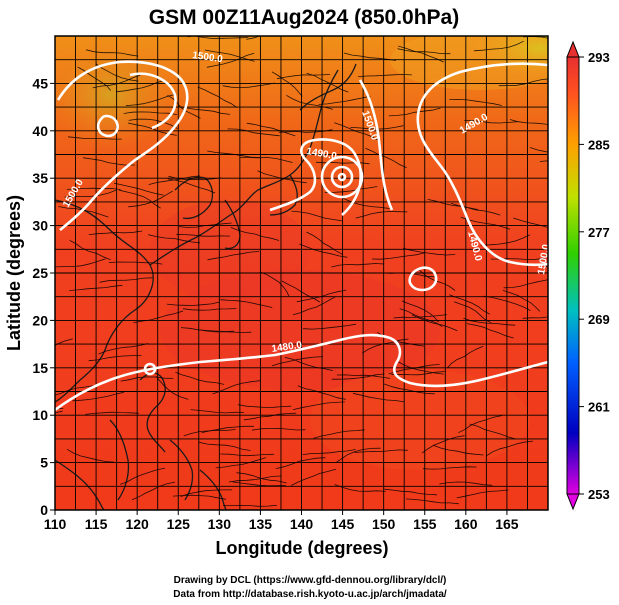  Describe the element at coordinates (208, 57) in the screenshot. I see `contour-label: 1500.0` at that location.